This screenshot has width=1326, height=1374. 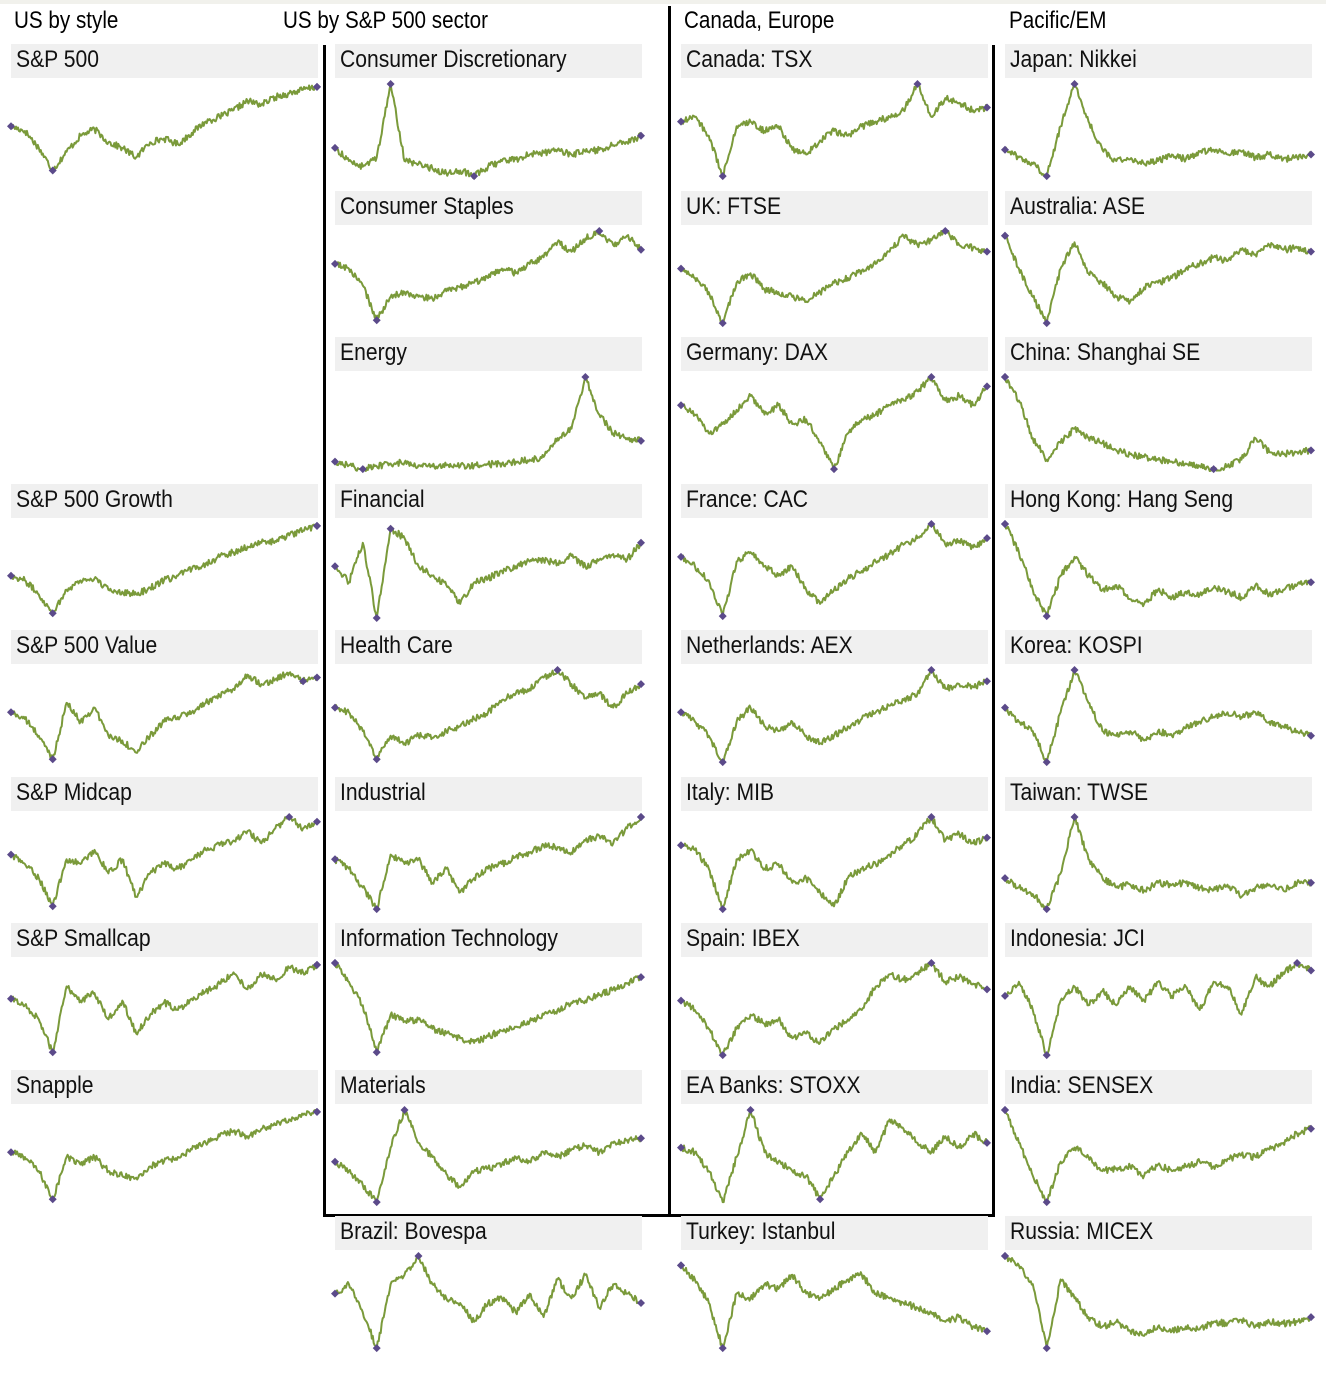 I want to click on panel-label-indonesia-jci: Indonesia: JCI, so click(x=1158, y=940).